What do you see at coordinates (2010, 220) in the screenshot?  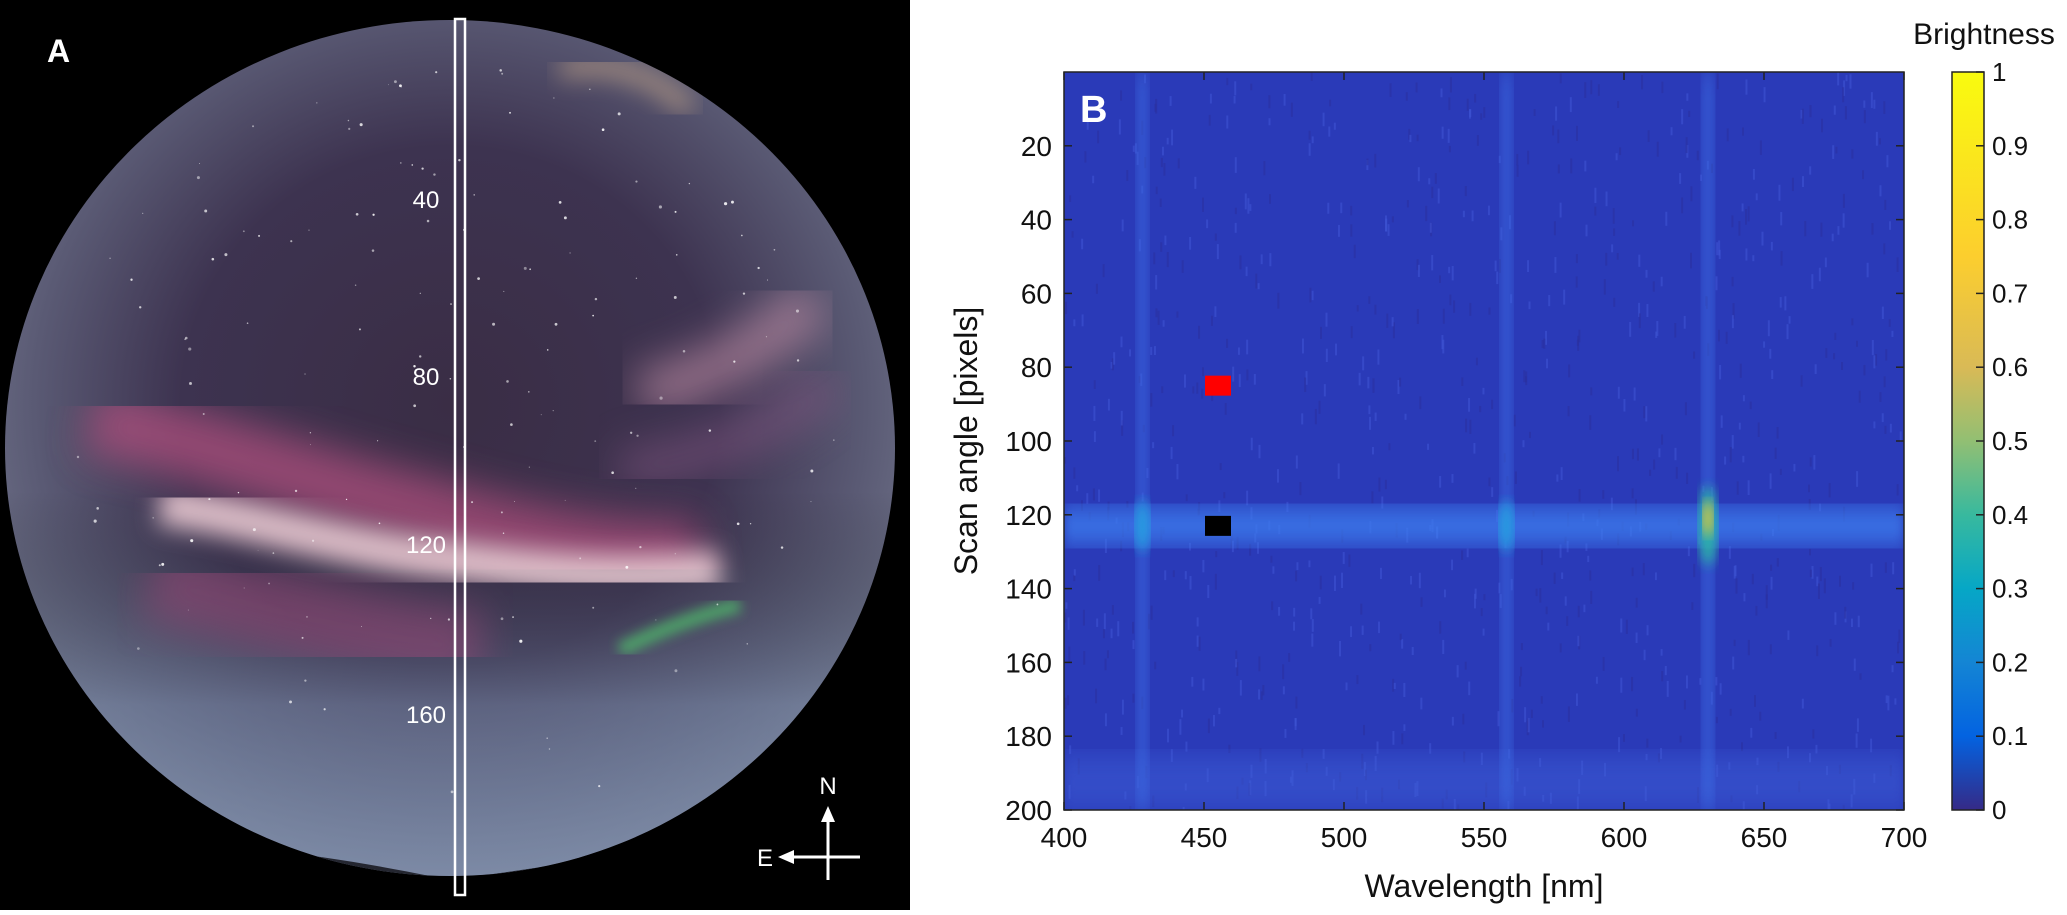 I see `colorbar-tick-label: 0.8` at bounding box center [2010, 220].